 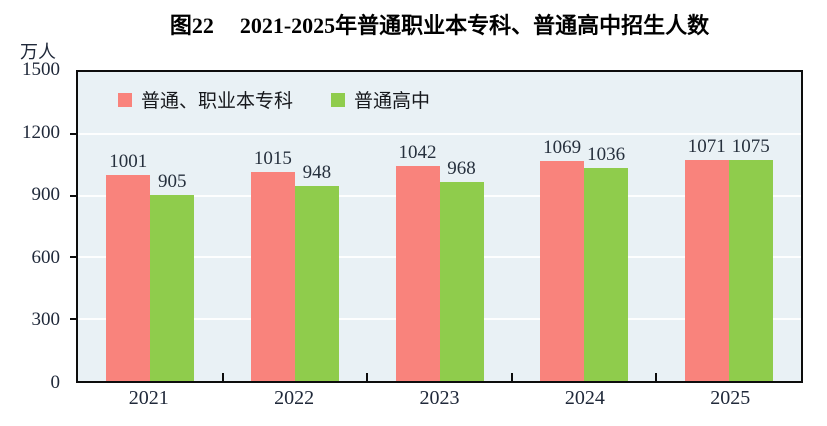 I want to click on x-category-label-2024: 2024, so click(x=584, y=398).